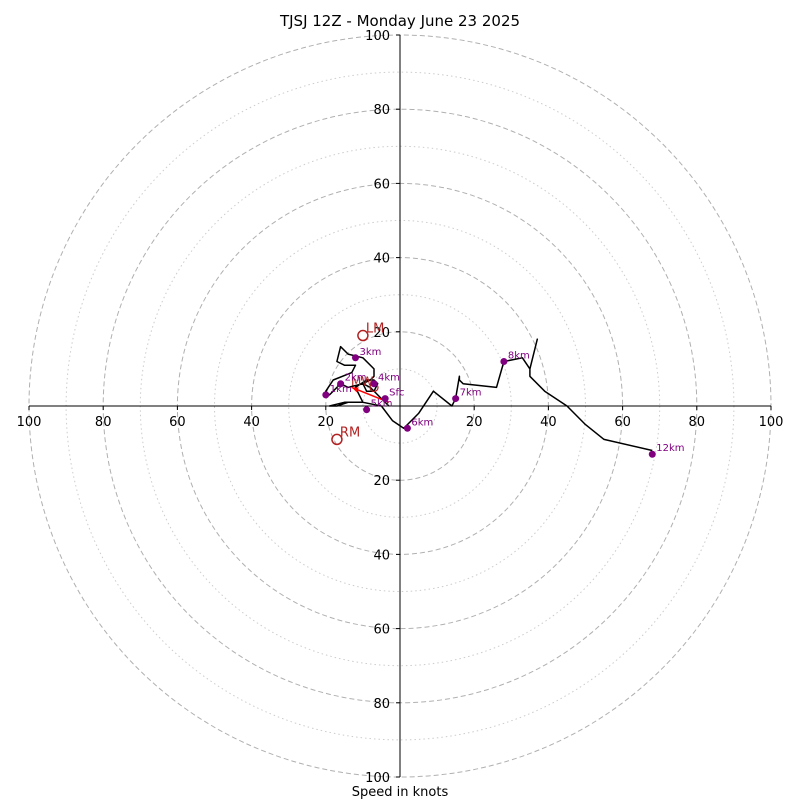 This screenshot has height=800, width=800. Describe the element at coordinates (350, 432) in the screenshot. I see `rm-storm-label: RM` at that location.